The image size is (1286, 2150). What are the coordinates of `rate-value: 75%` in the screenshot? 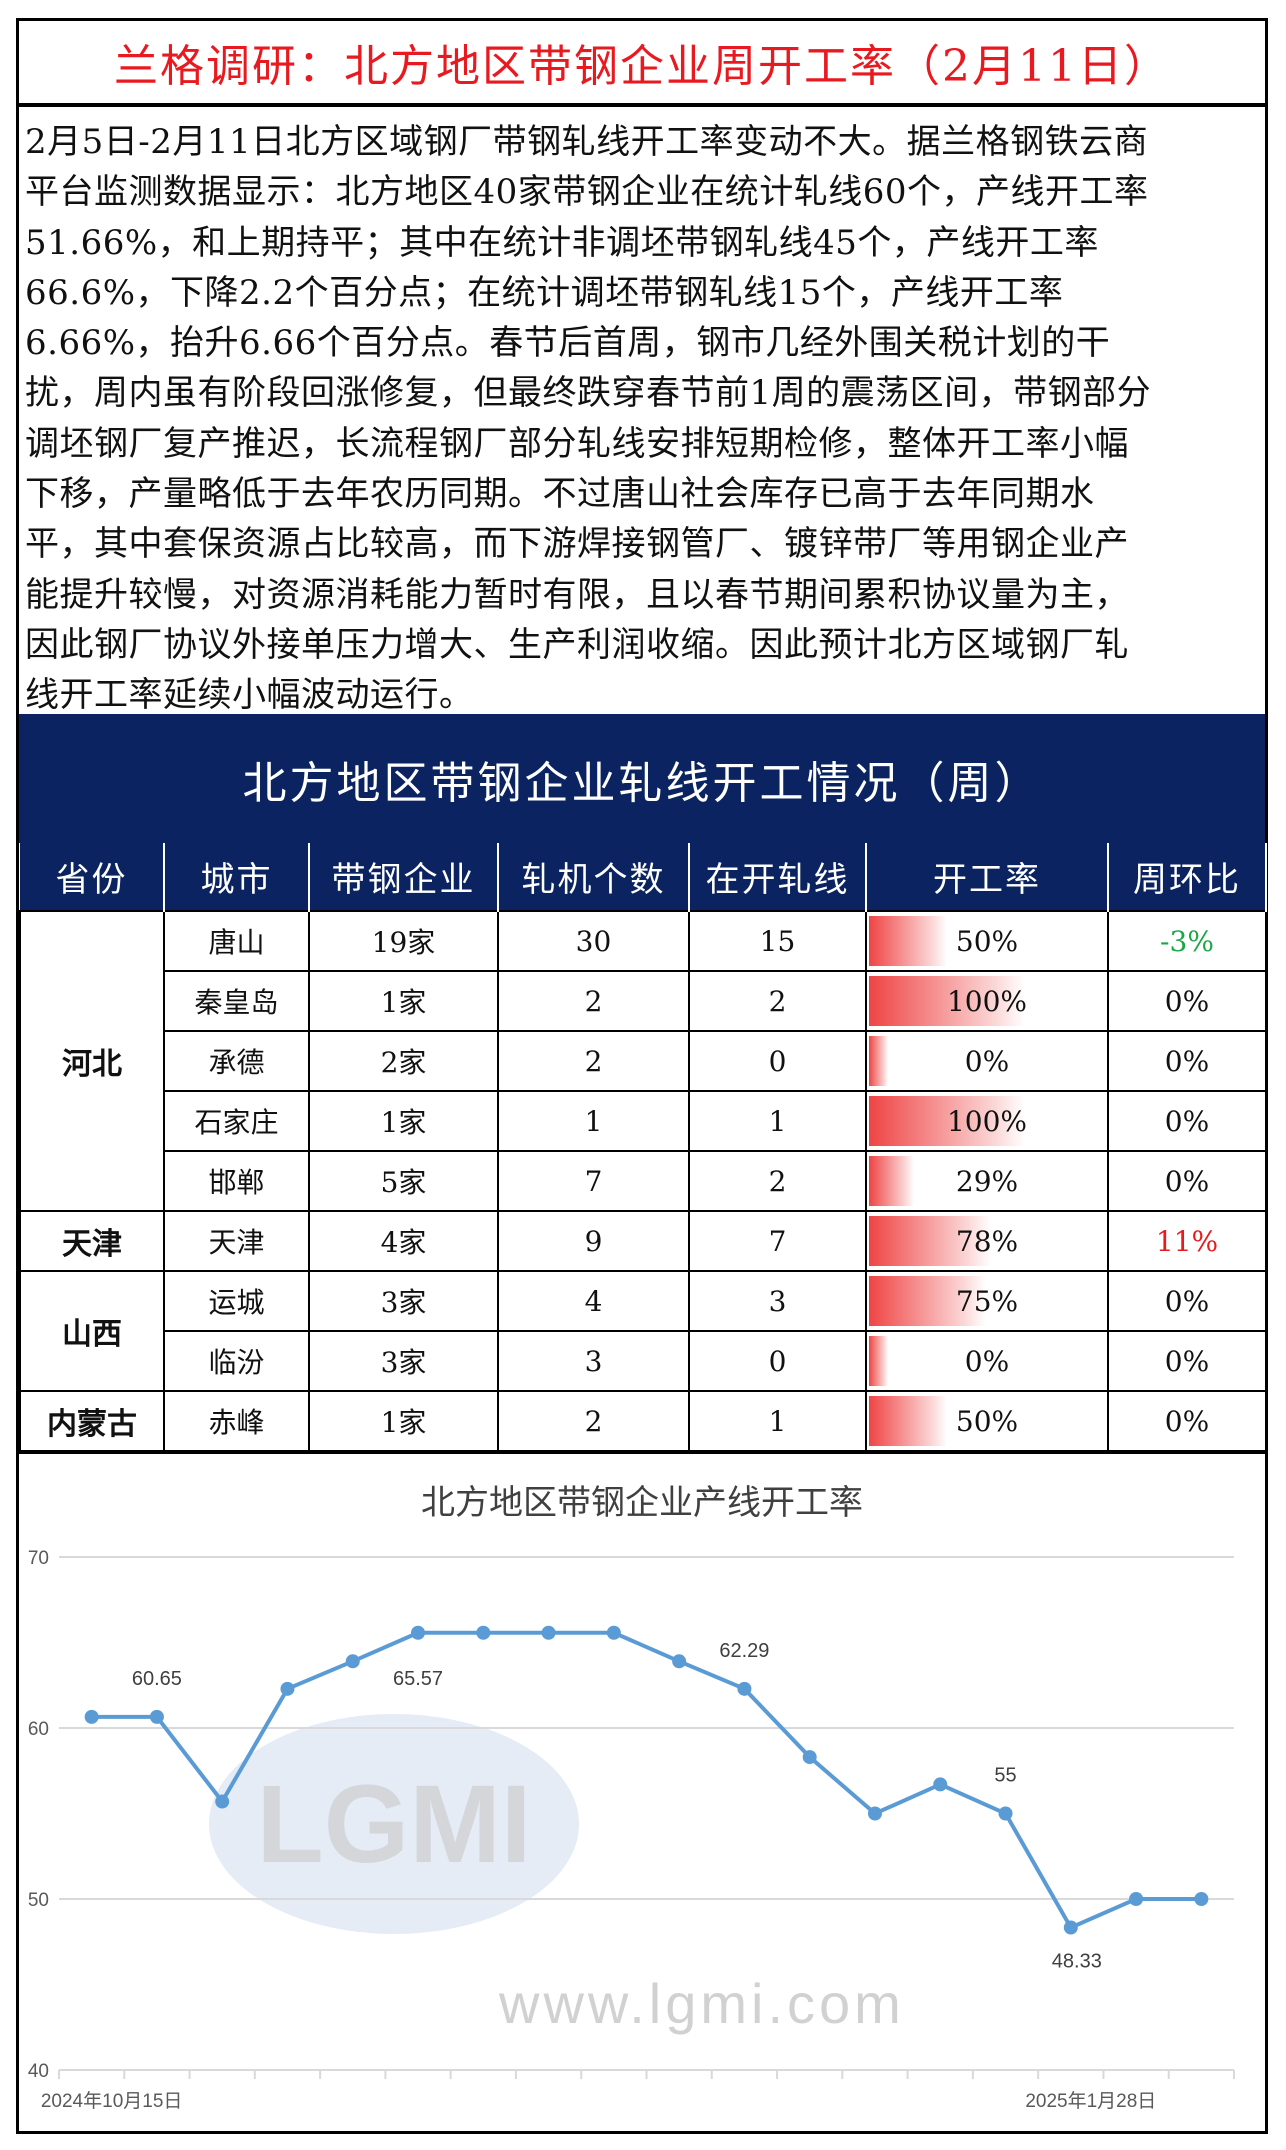 It's located at (987, 1301).